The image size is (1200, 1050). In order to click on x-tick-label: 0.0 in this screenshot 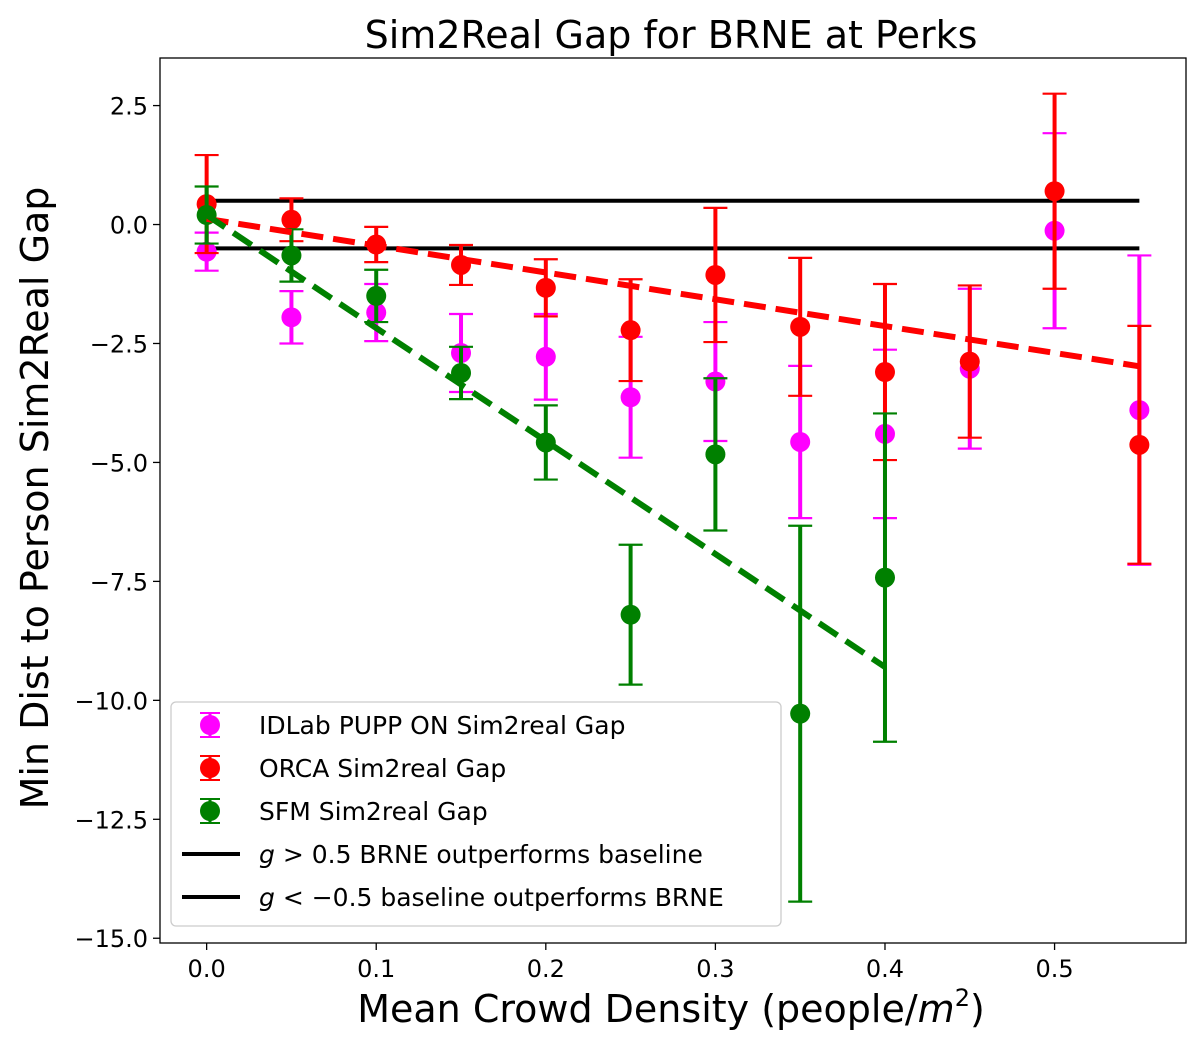, I will do `click(207, 969)`.